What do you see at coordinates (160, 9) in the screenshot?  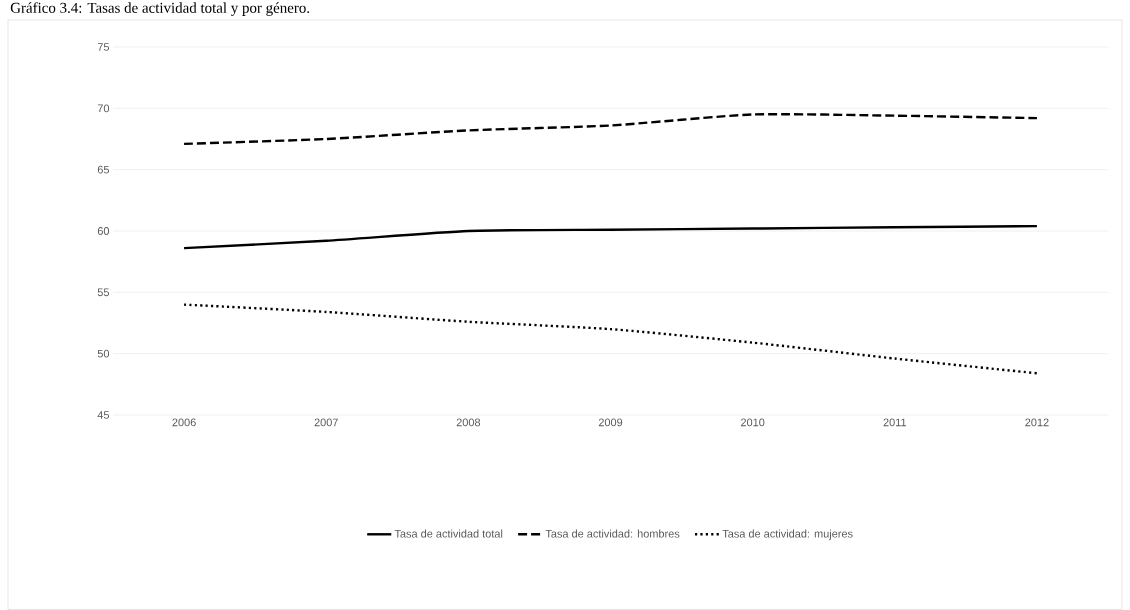 I see `chart-title: Gráfico 3.4: Tasas de actividad total y por género.` at bounding box center [160, 9].